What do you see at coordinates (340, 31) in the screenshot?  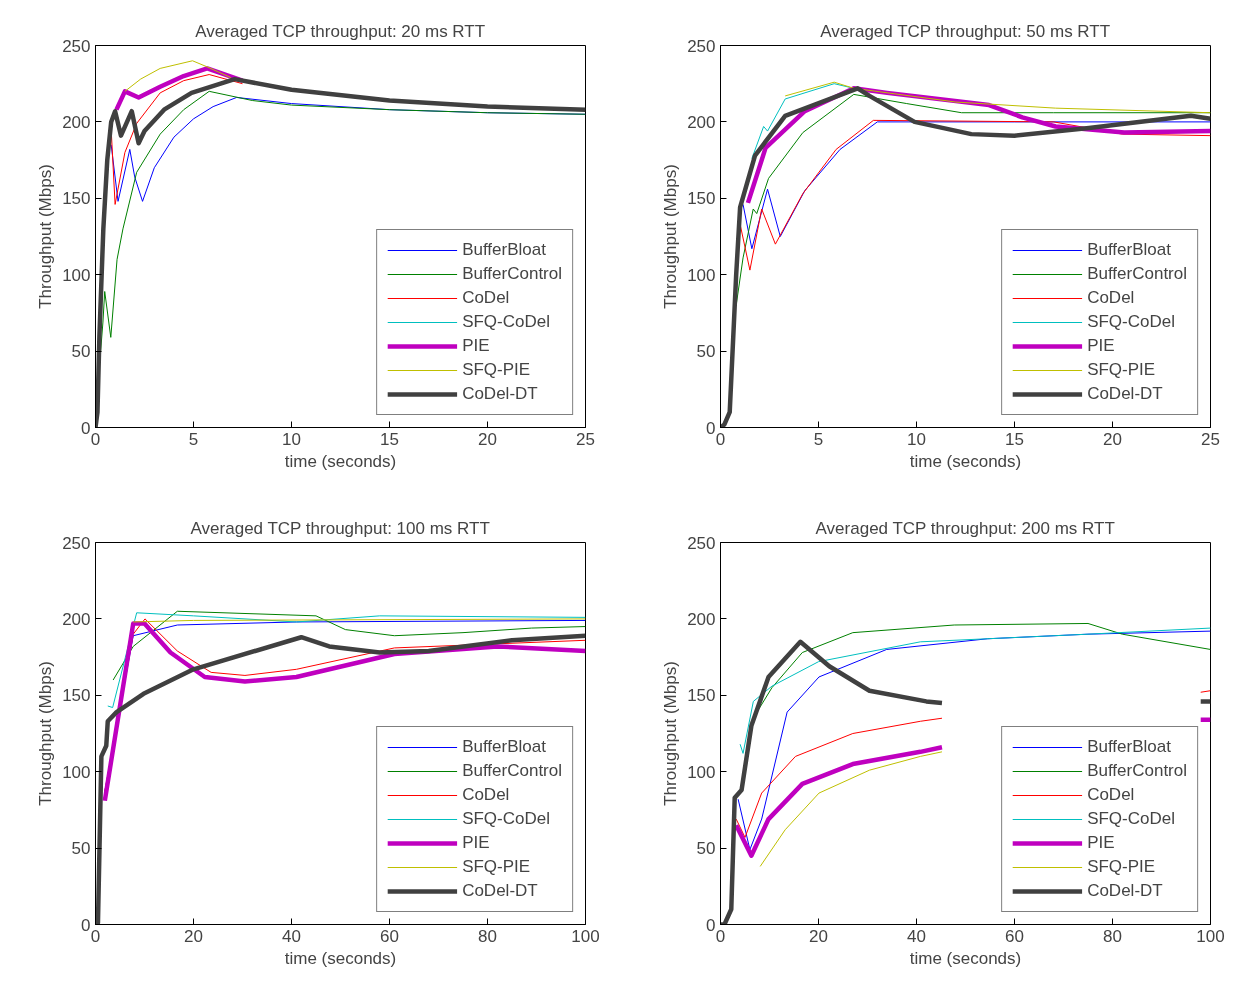 I see `chart-title: Averaged TCP throughput: 20 ms RTT` at bounding box center [340, 31].